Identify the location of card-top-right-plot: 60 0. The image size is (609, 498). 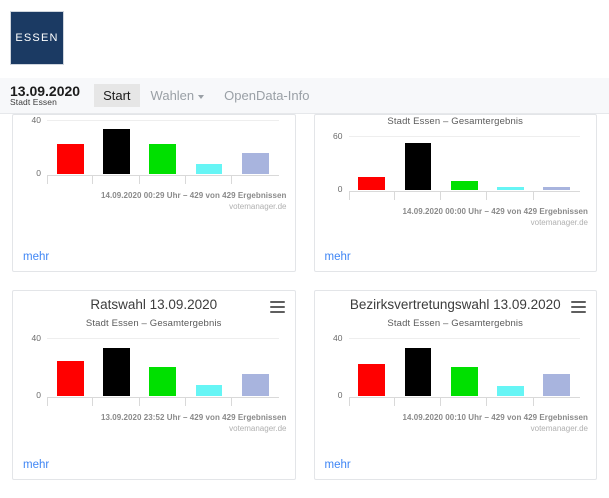
(456, 166).